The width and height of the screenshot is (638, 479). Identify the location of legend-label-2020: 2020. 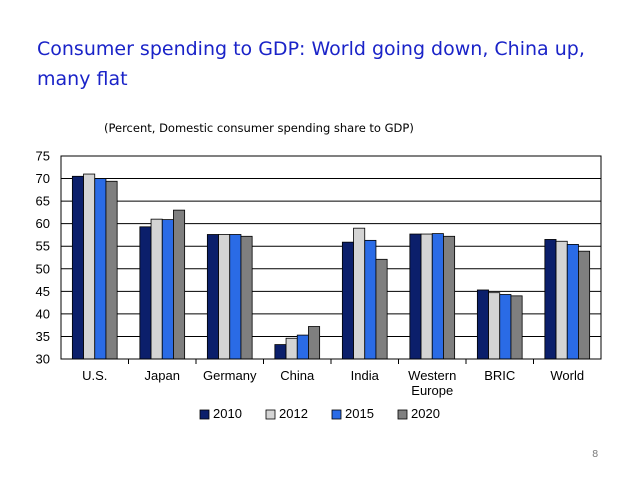
(425, 413).